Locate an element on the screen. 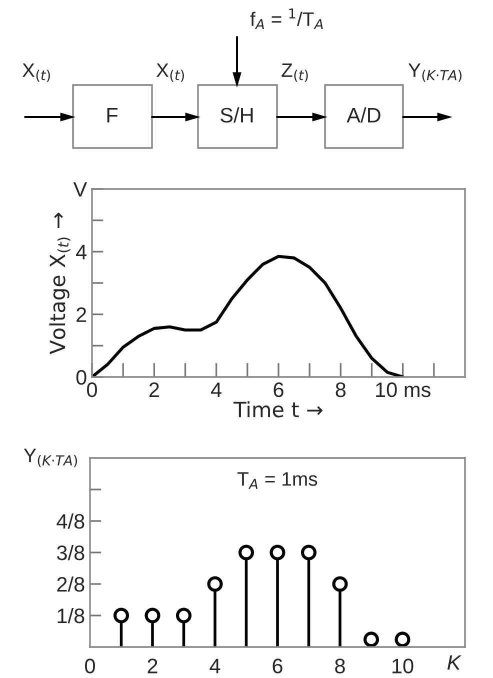 This screenshot has width=493, height=678. text: S/H is located at coordinates (236, 115).